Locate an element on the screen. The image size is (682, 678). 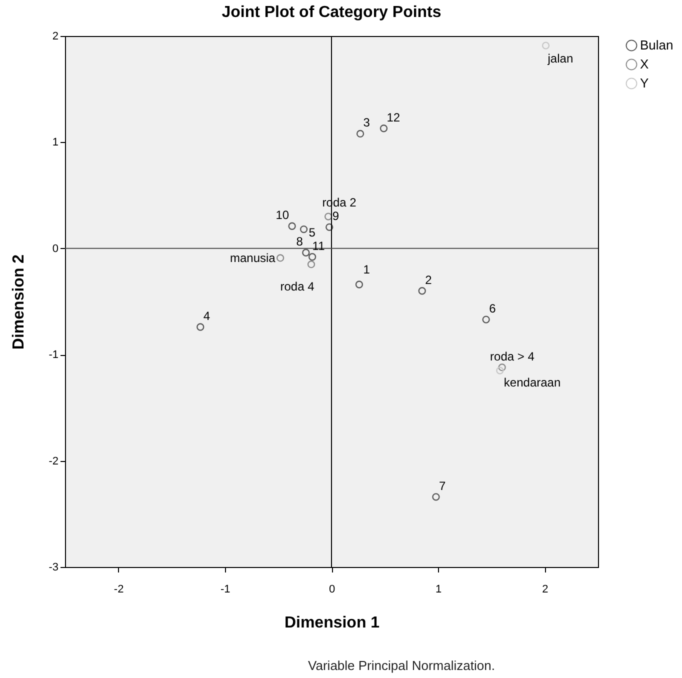
annotation: jalan is located at coordinates (560, 59).